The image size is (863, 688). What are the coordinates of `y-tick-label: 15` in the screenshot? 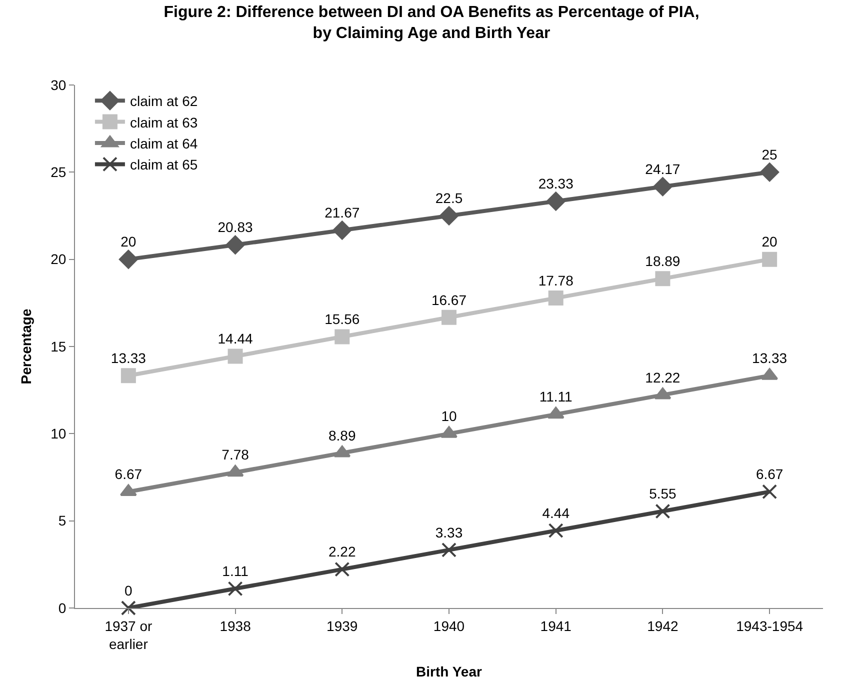 It's located at (58, 346).